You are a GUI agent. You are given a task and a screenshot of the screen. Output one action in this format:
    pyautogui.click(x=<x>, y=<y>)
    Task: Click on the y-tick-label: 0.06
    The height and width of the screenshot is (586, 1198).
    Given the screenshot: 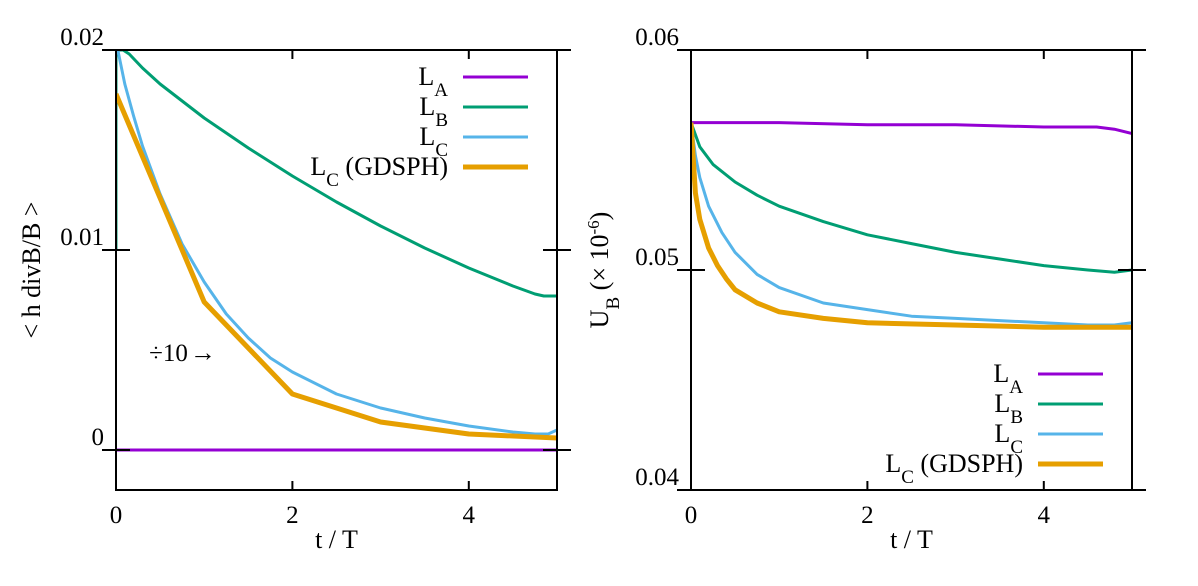 What is the action you would take?
    pyautogui.click(x=657, y=37)
    